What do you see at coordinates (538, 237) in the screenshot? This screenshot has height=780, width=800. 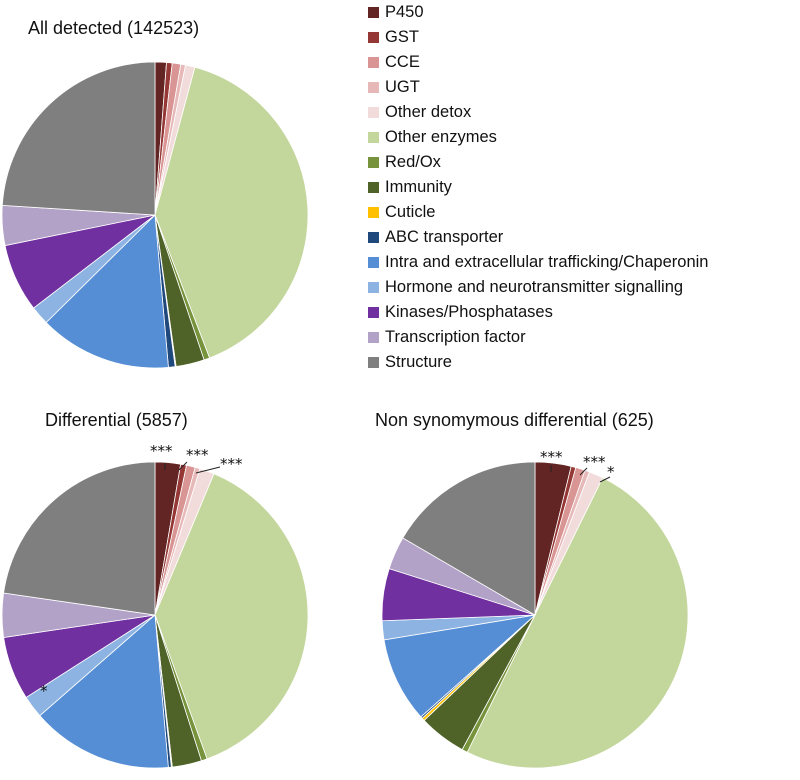 I see `legend-item-abc-transporter: ABC transporter` at bounding box center [538, 237].